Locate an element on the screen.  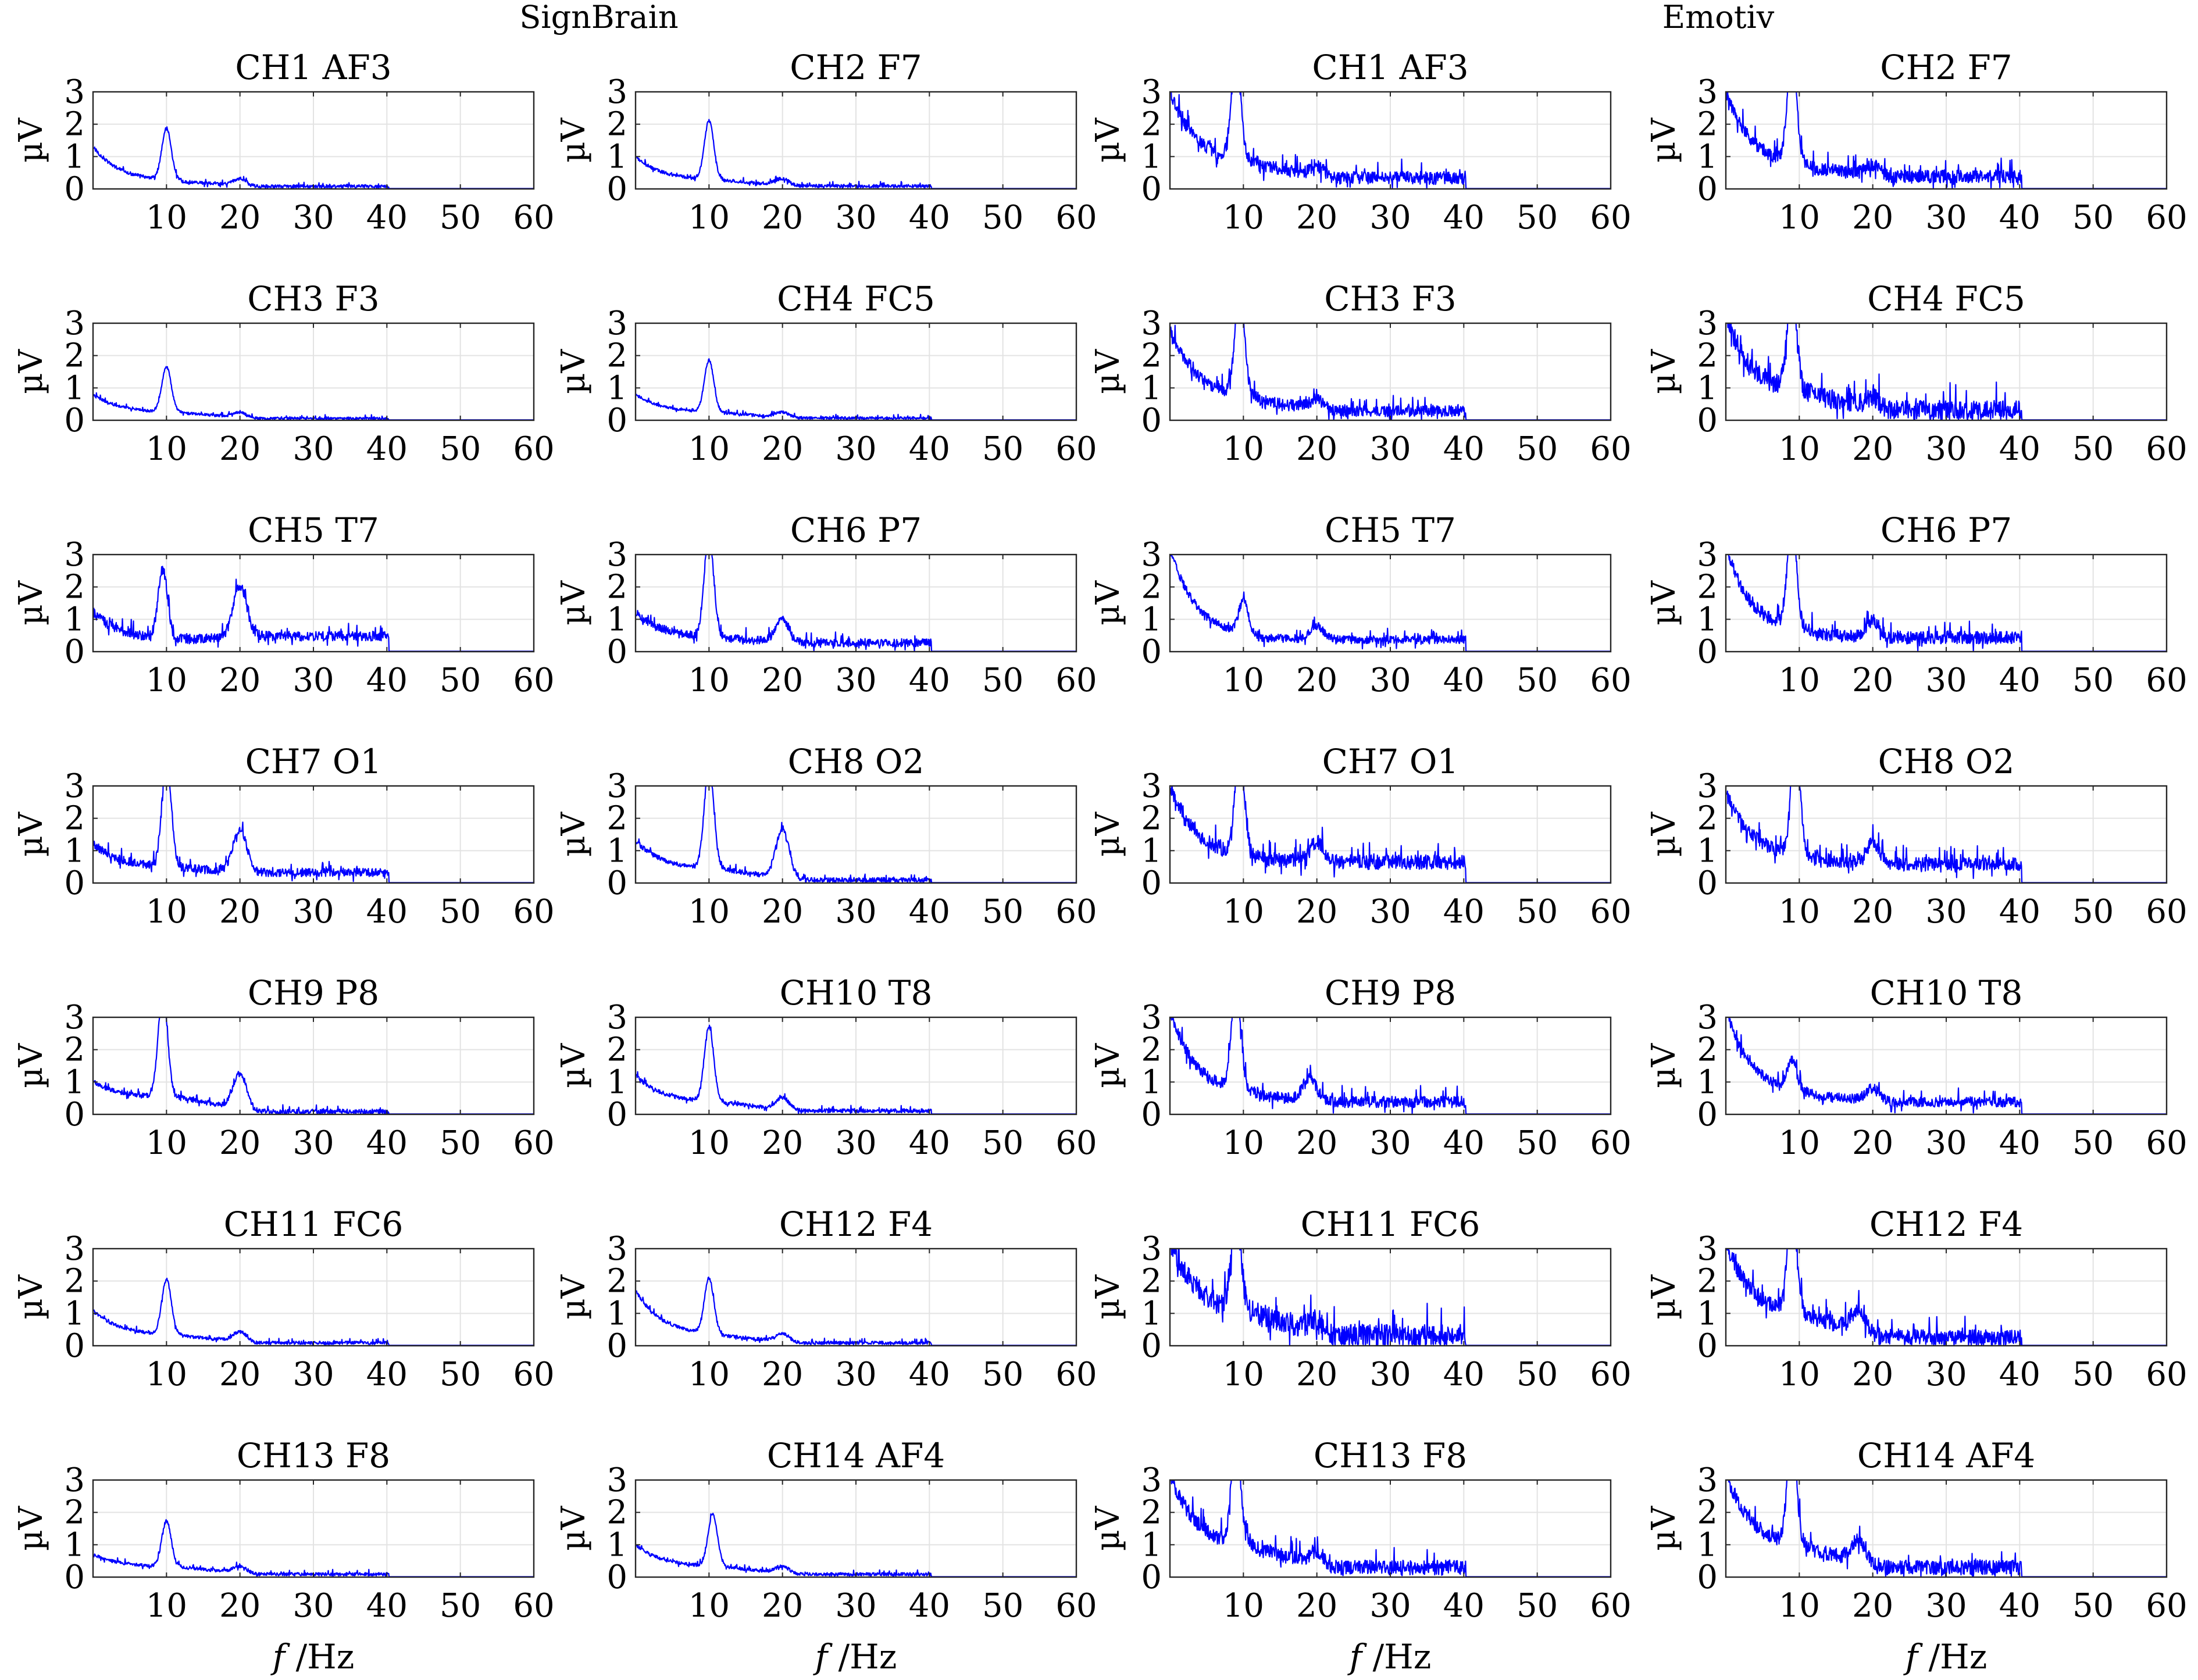
panel-title: CH13 F8 is located at coordinates (313, 1455).